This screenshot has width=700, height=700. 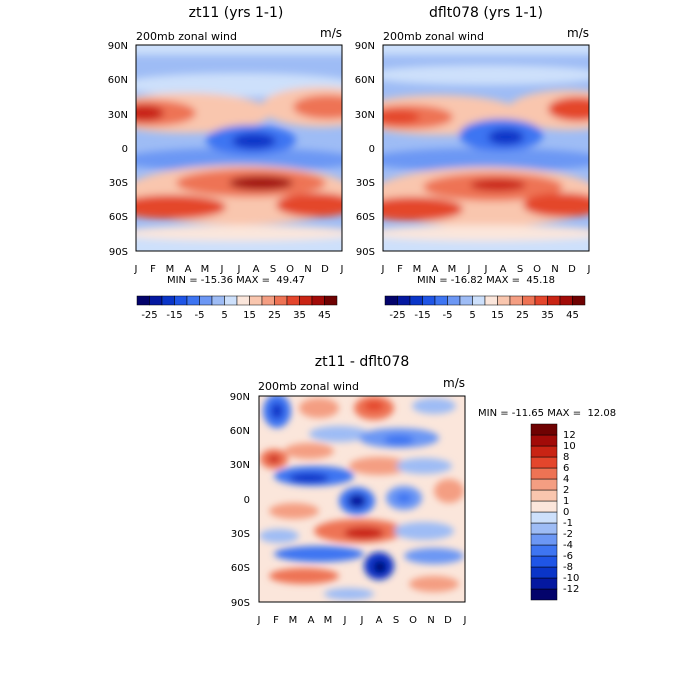 I want to click on colorbar: -12 -10 -8 -6 -4 -2 -1 0 1 2 4 6 8 10 12, so click(x=554, y=512).